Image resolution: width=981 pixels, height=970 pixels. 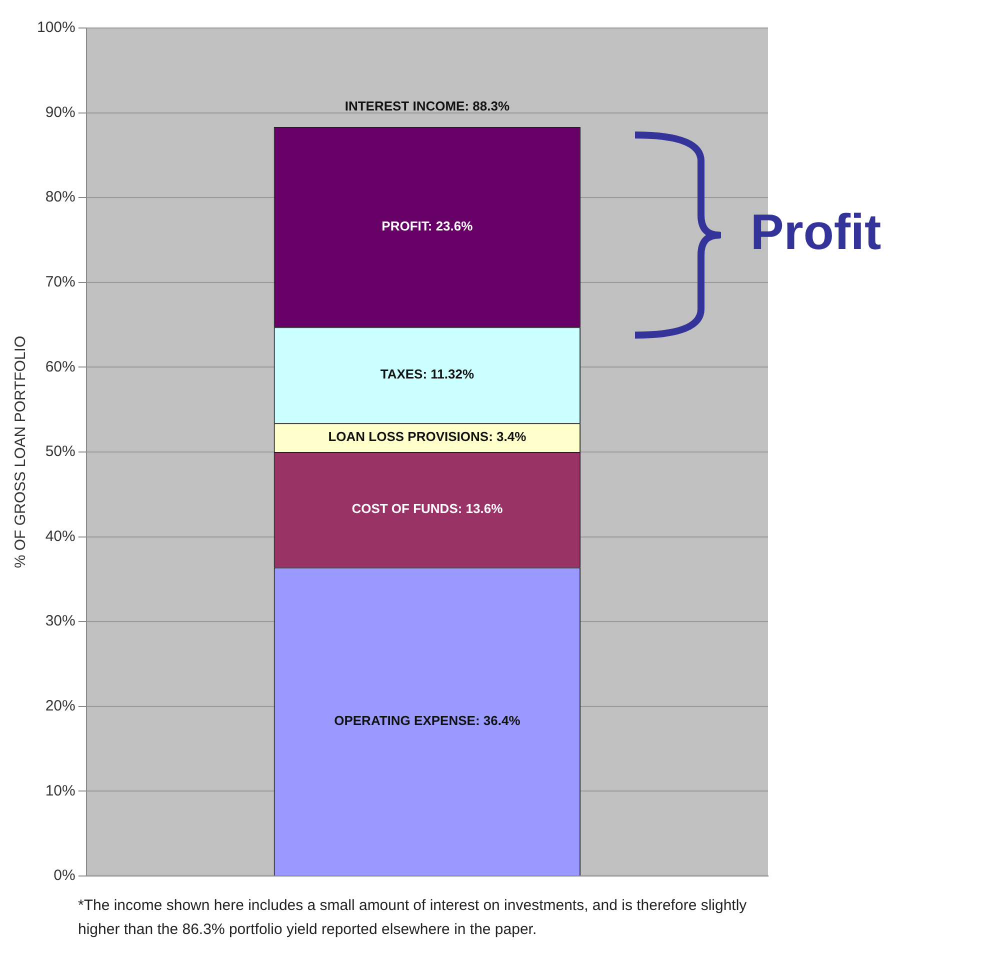 I want to click on y-tick-label: 20%, so click(x=60, y=706).